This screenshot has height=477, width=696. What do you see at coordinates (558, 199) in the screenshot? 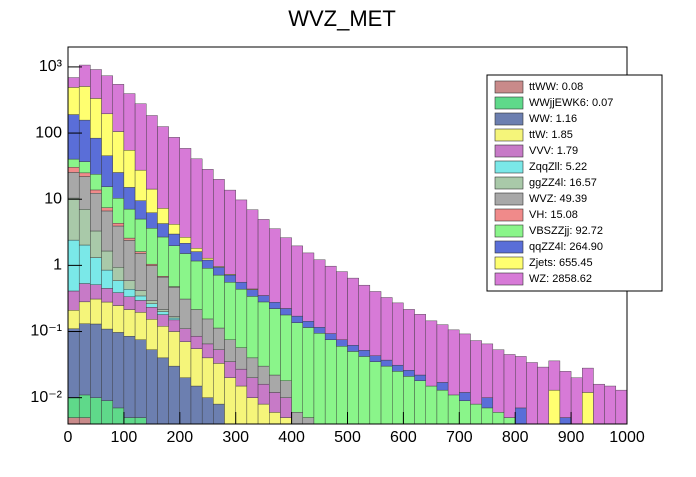
I see `legend-label: WVZ: 49.39` at bounding box center [558, 199].